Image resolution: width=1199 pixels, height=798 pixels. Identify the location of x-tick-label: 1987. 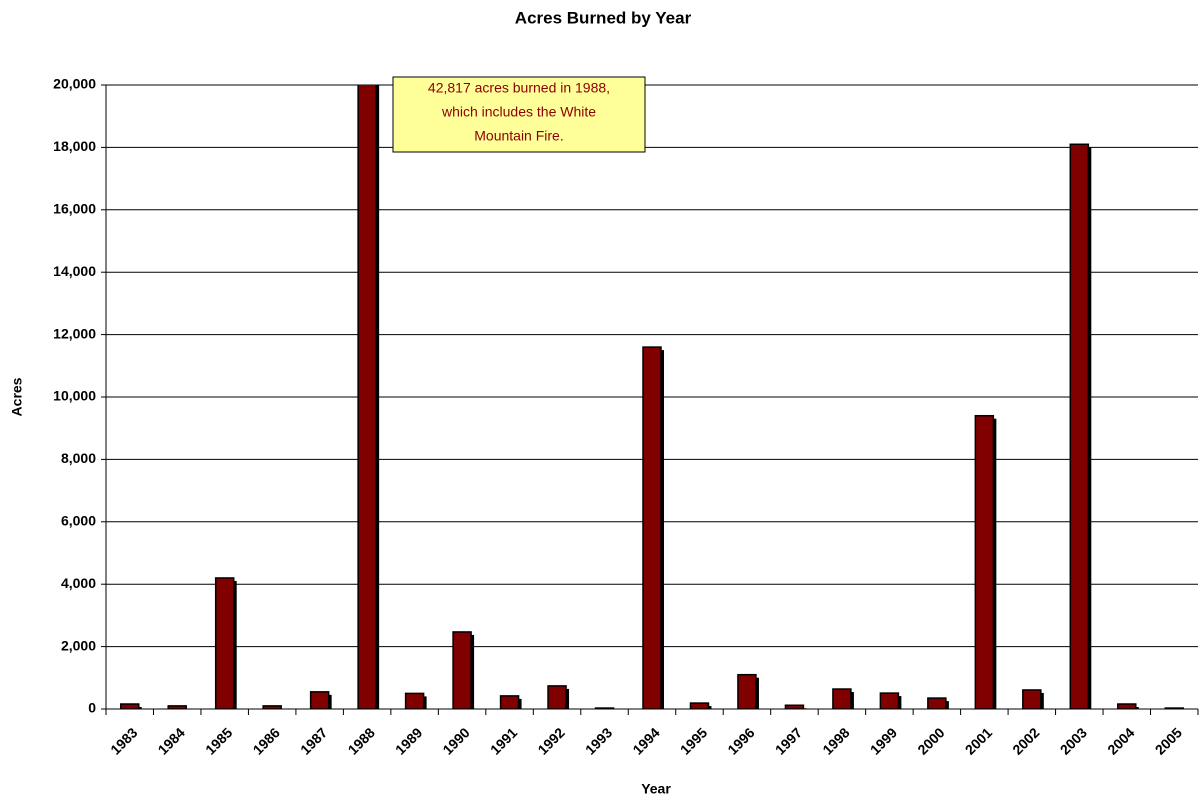
(313, 740).